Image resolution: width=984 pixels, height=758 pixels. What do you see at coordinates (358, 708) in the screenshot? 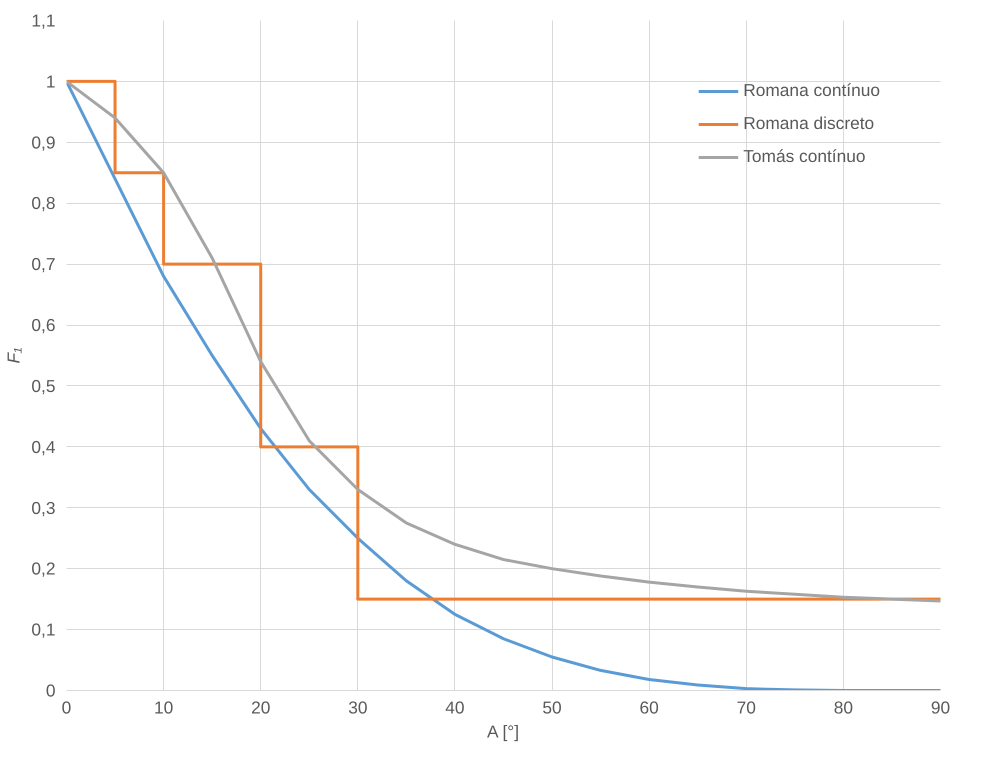
I see `x-tick-label: 30` at bounding box center [358, 708].